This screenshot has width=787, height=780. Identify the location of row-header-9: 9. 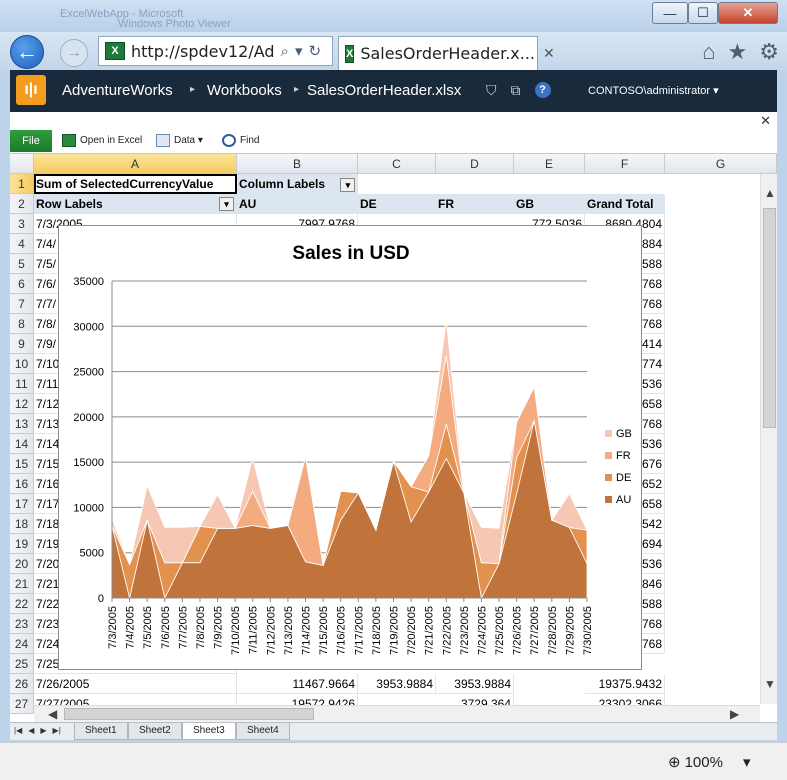
(22, 344).